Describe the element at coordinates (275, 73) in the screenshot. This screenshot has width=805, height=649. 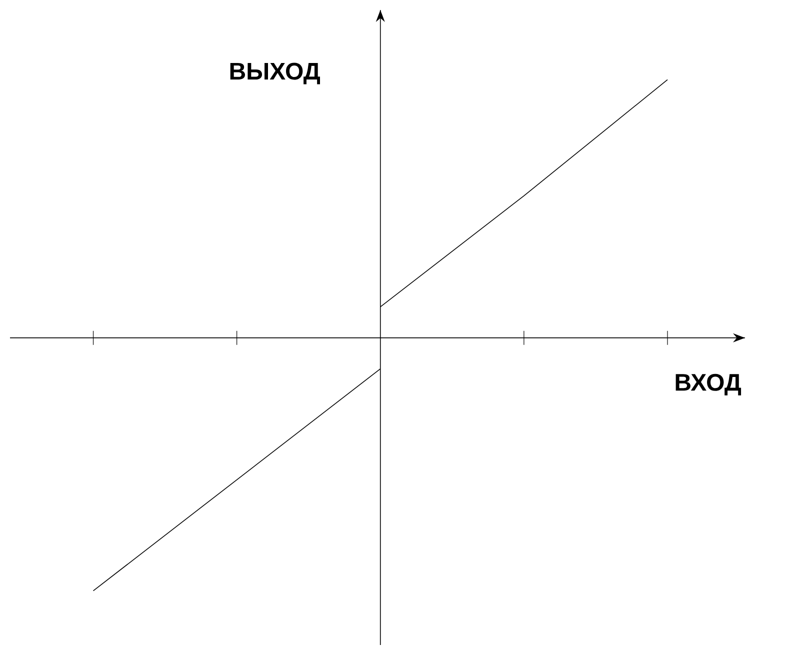
I see `y-axis-title: ВЫХОД` at that location.